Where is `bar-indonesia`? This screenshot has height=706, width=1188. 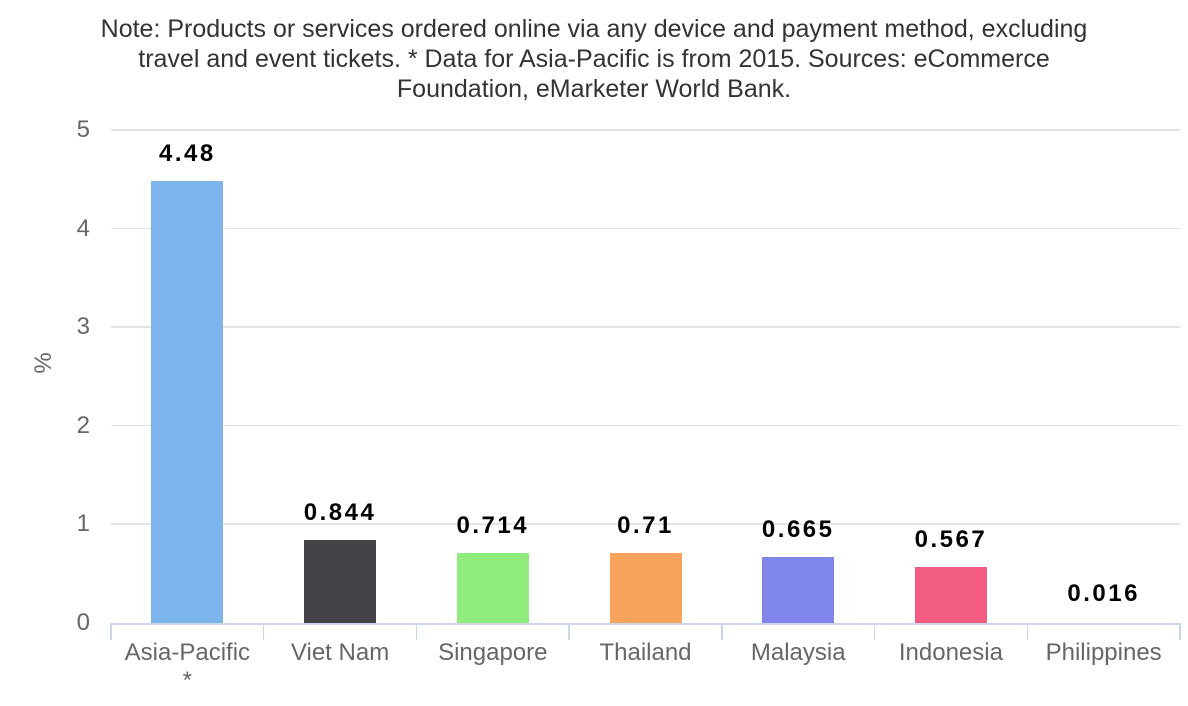 bar-indonesia is located at coordinates (950, 595).